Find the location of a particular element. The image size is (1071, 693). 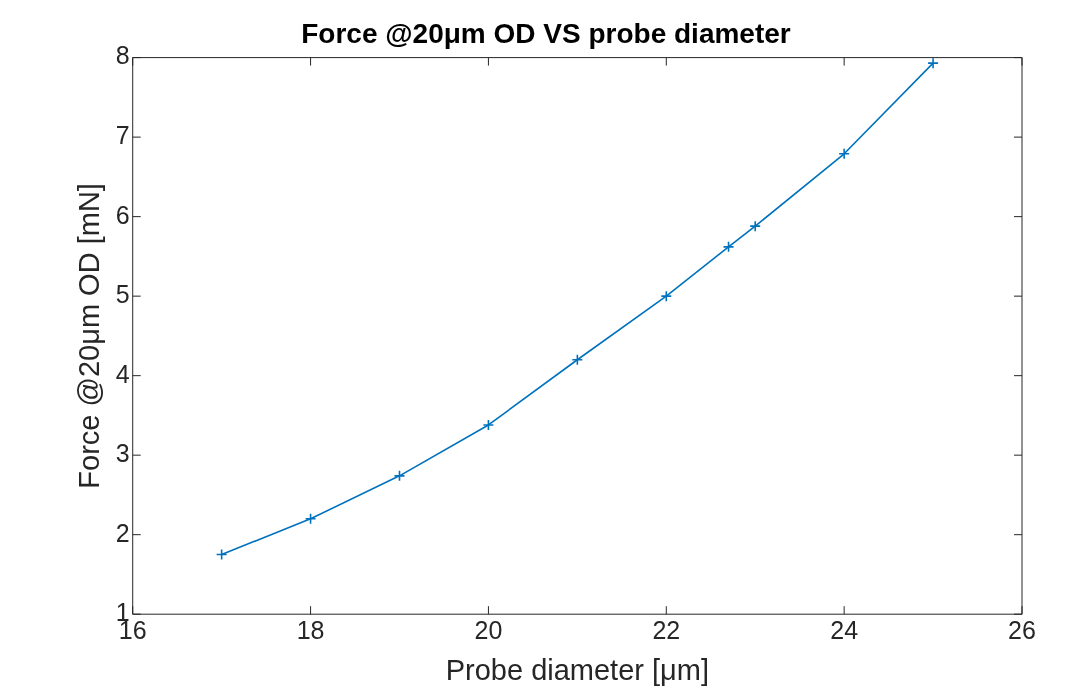

chart-title: Force @20μm OD VS probe diameter is located at coordinates (546, 33).